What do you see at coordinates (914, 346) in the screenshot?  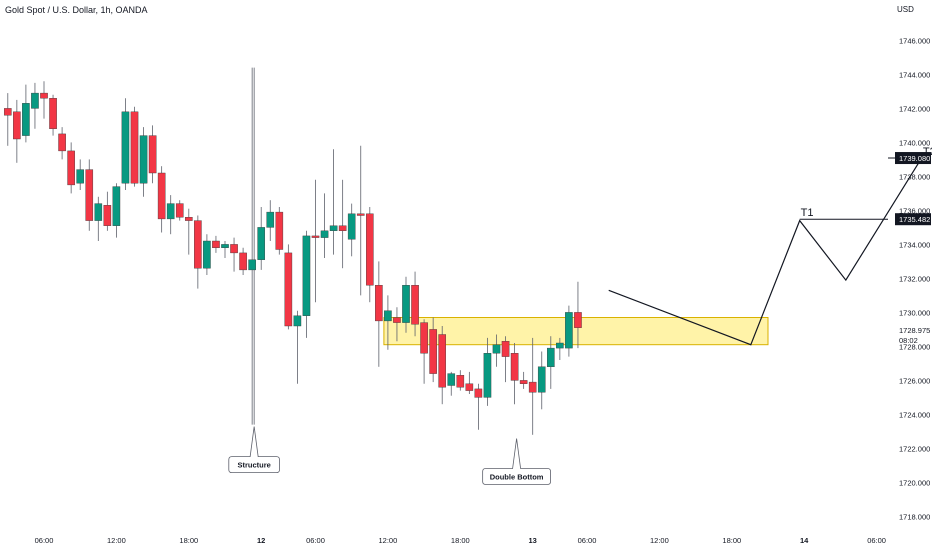 I see `price-tick-label: 1728.000` at bounding box center [914, 346].